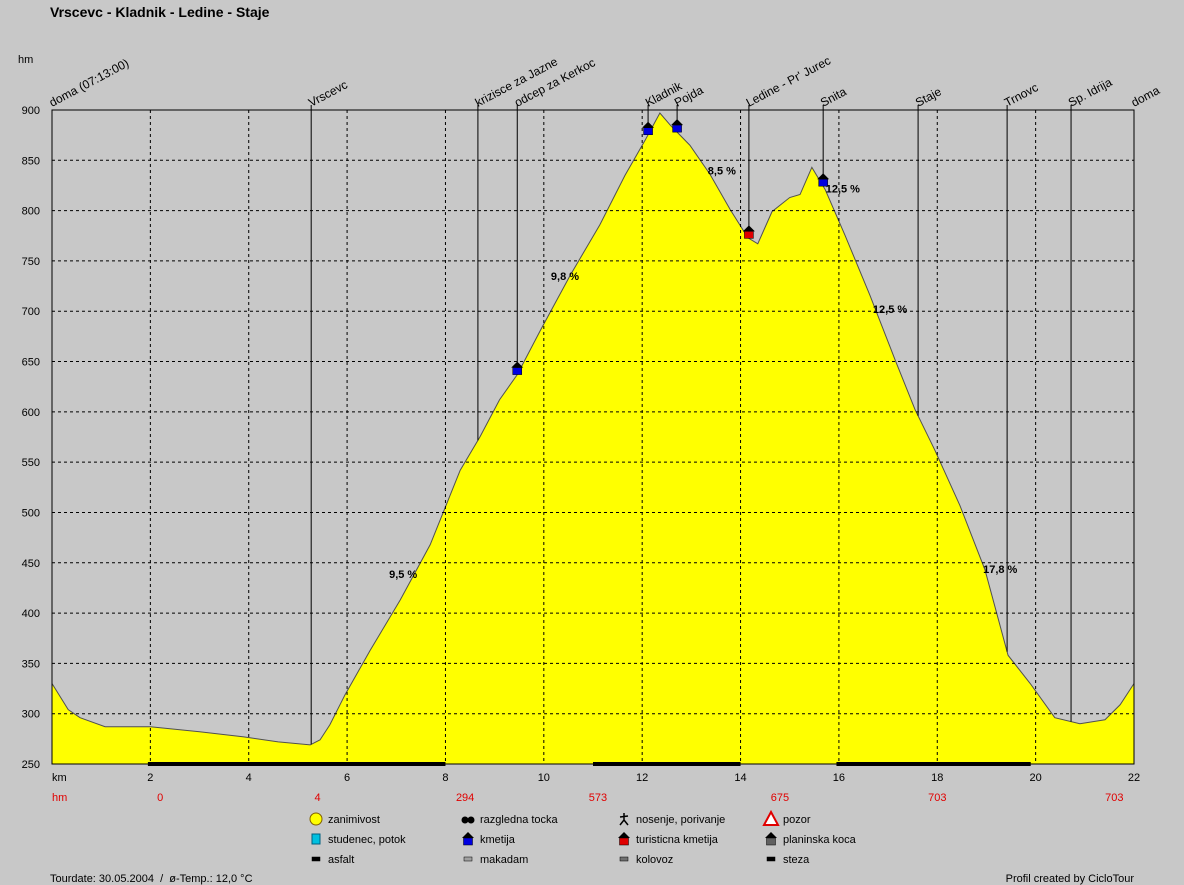 The width and height of the screenshot is (1184, 885). What do you see at coordinates (833, 96) in the screenshot?
I see `waypoint-label: Snita` at bounding box center [833, 96].